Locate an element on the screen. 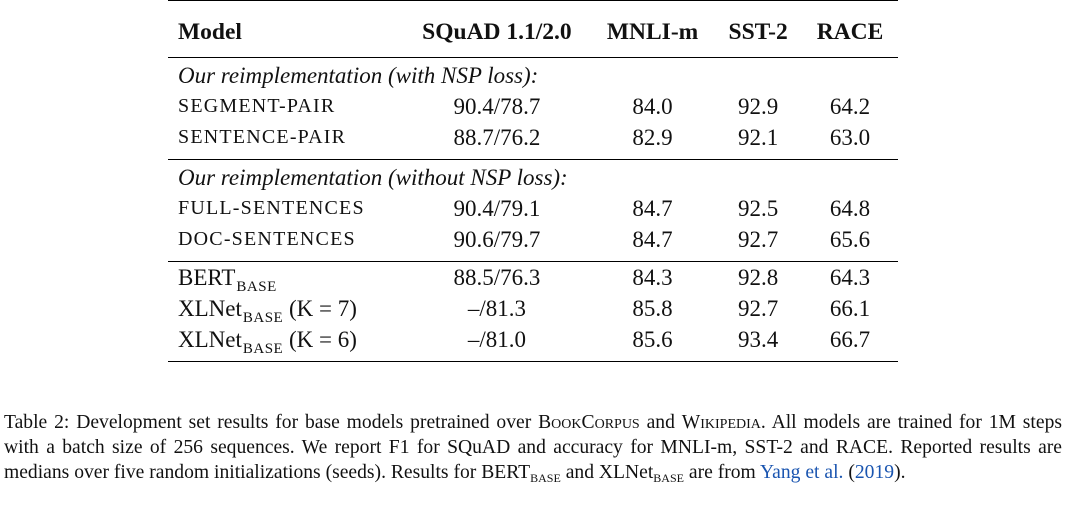 The image size is (1065, 523). row-model: SEGMENT-PAIR is located at coordinates (257, 106).